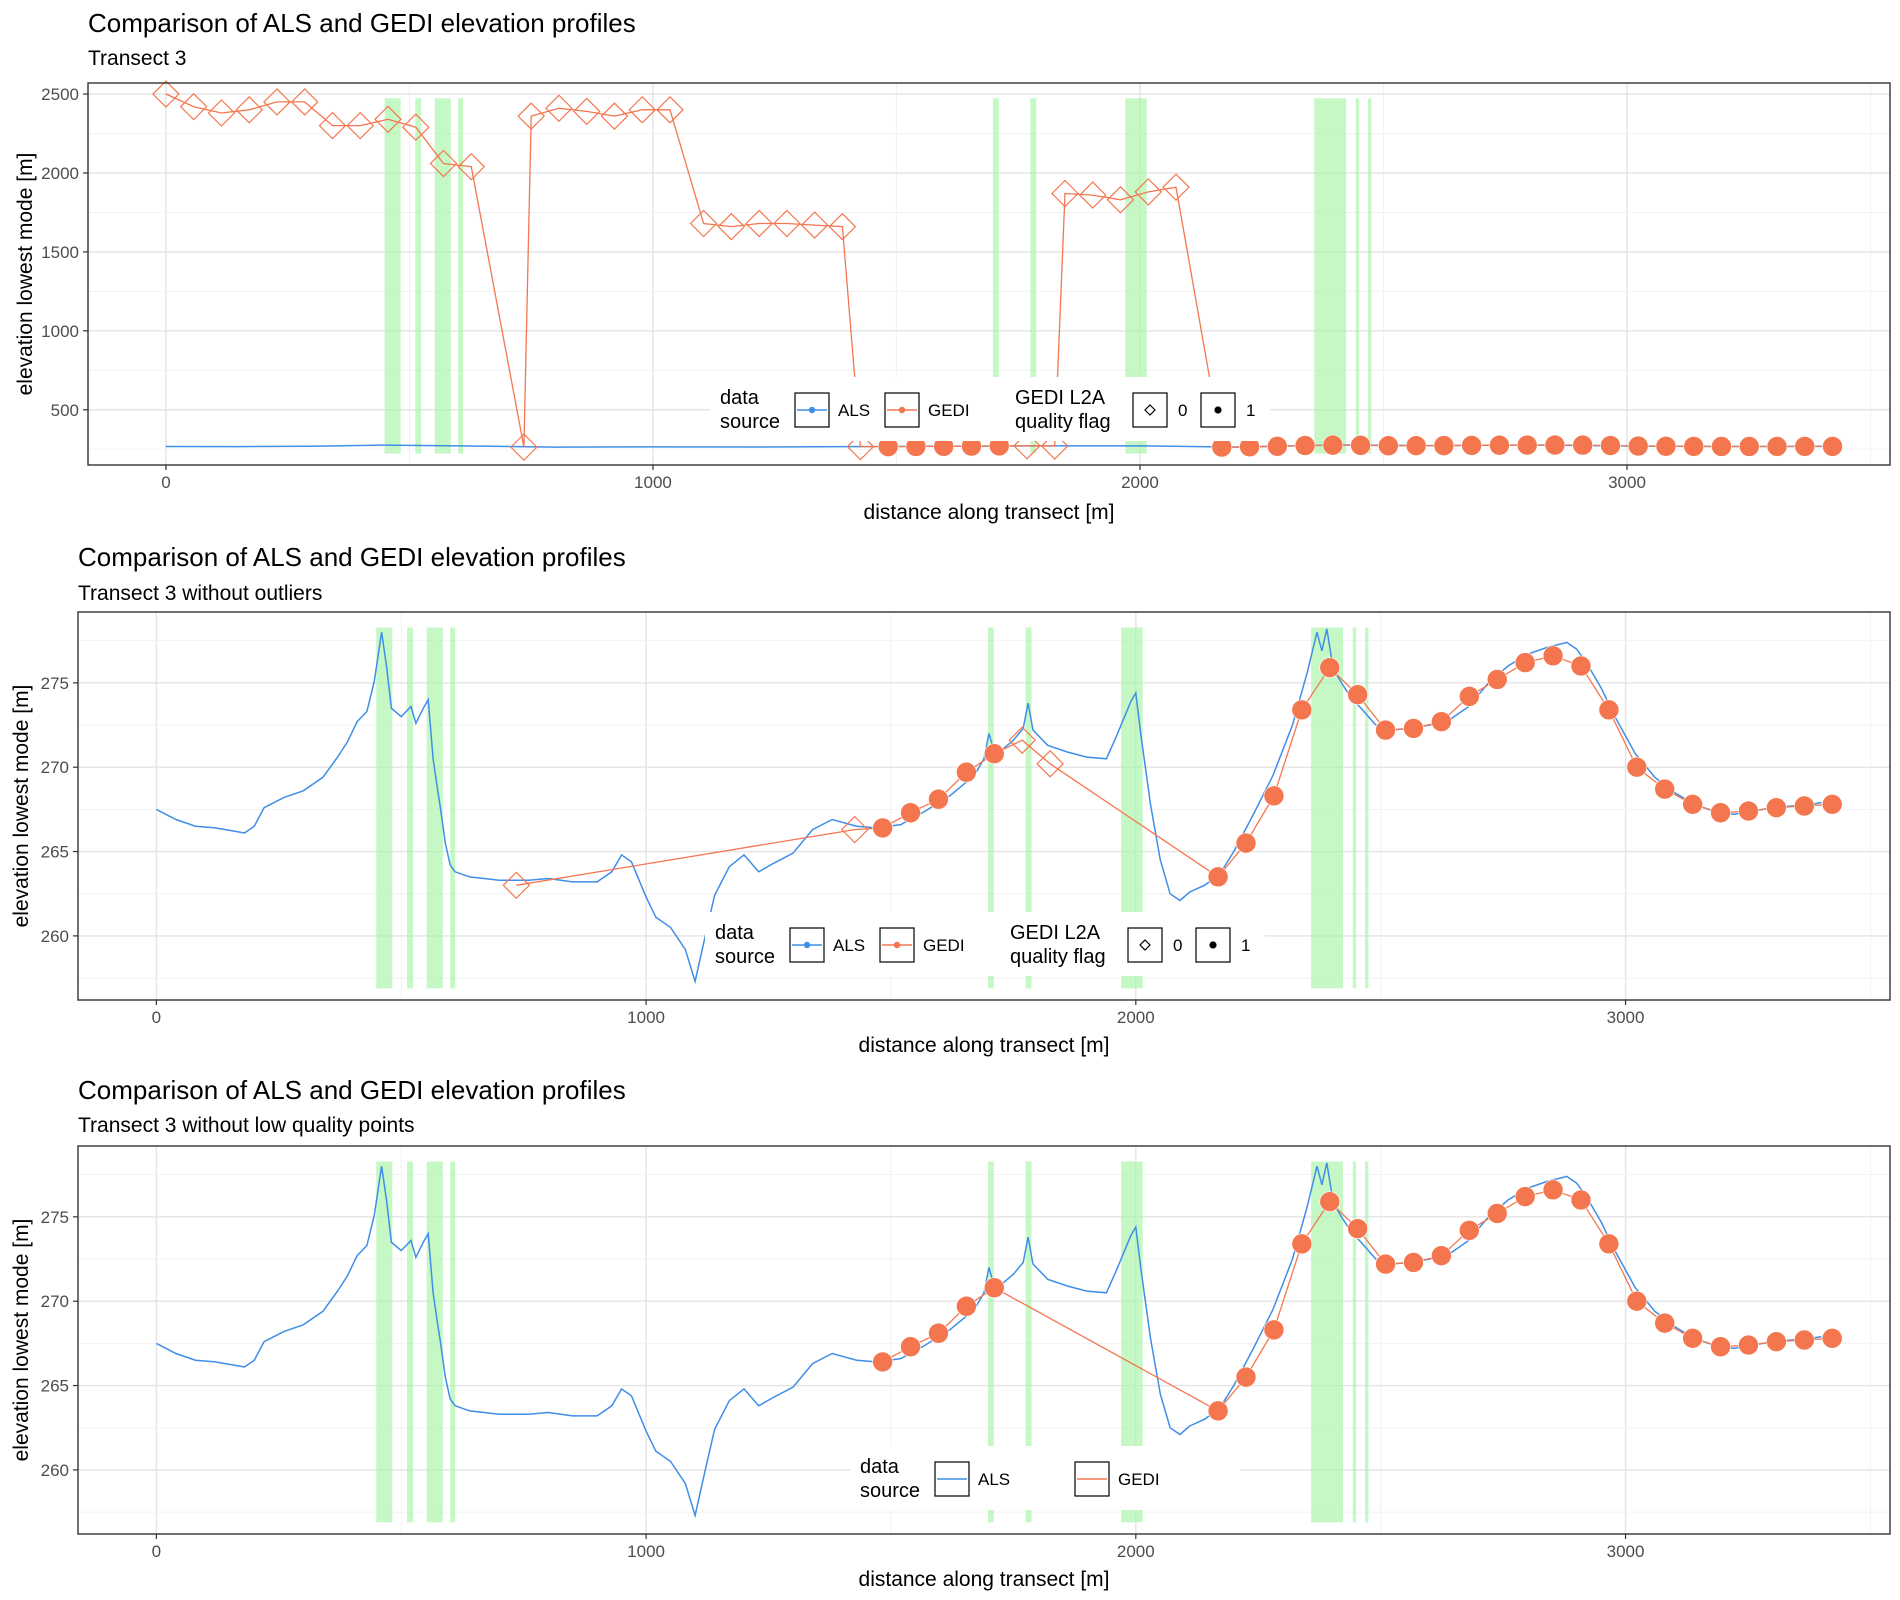 The width and height of the screenshot is (1900, 1600). What do you see at coordinates (1150, 410) in the screenshot?
I see `legend-diamond-icon` at bounding box center [1150, 410].